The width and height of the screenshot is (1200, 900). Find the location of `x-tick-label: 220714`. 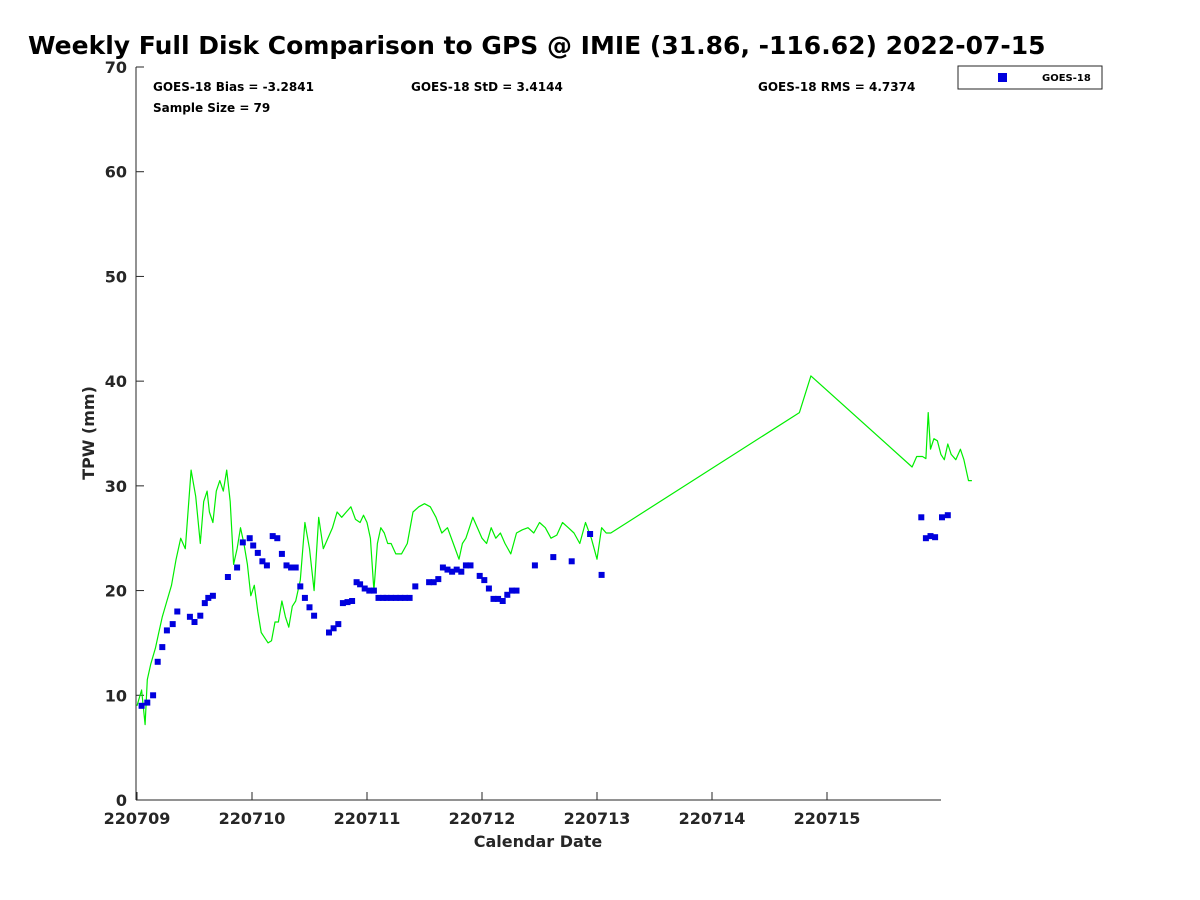

x-tick-label: 220714 is located at coordinates (712, 818).